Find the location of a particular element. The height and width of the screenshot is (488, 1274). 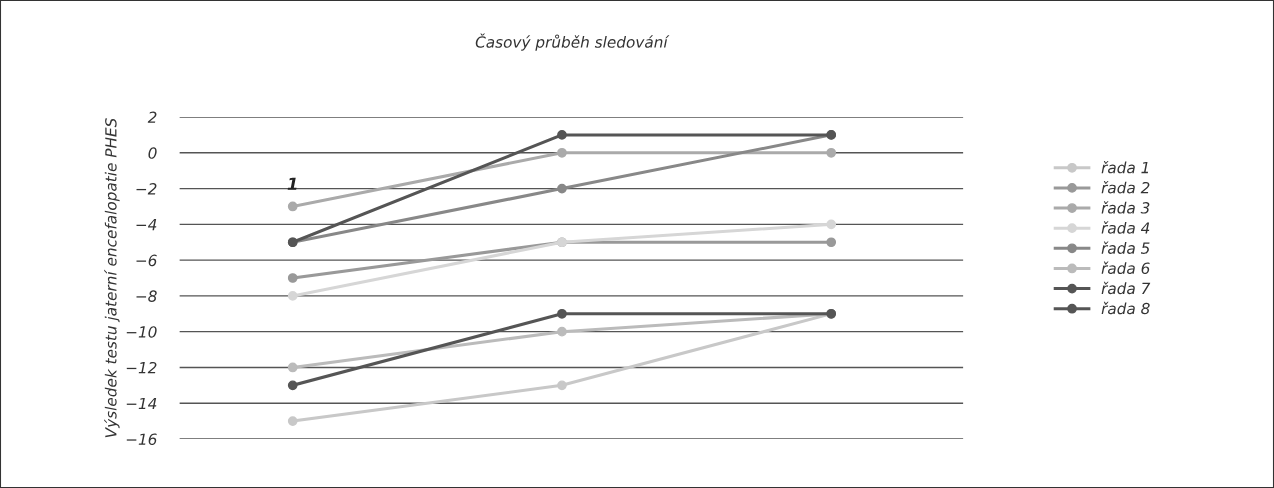

y-tick-label: −6 is located at coordinates (146, 260).